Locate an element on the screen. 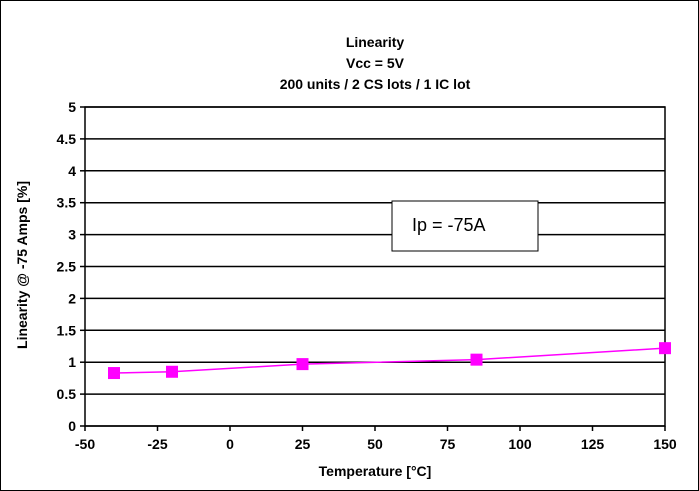 This screenshot has width=699, height=491. y-tick-label: 2.5 is located at coordinates (67, 267).